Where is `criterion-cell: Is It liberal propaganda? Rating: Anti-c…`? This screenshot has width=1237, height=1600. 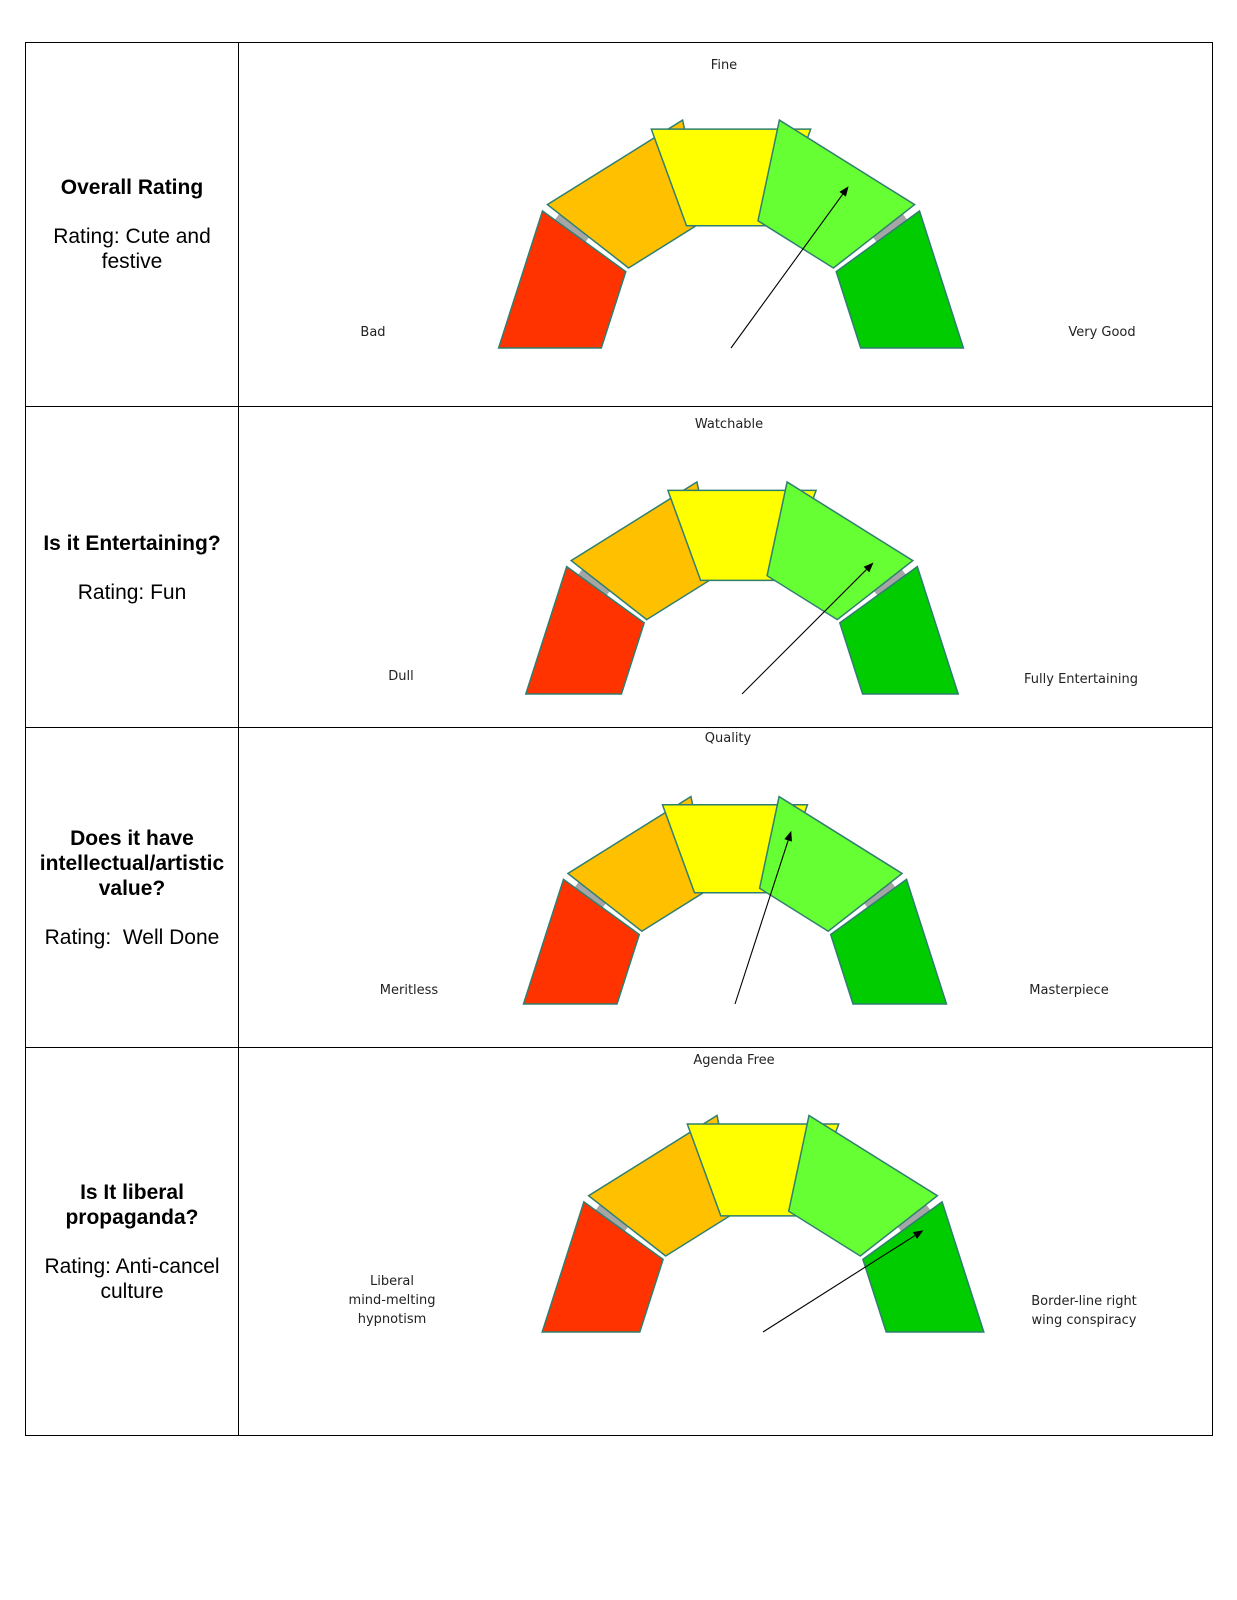
criterion-cell: Is It liberal propaganda? Rating: Anti-c… is located at coordinates (132, 1242).